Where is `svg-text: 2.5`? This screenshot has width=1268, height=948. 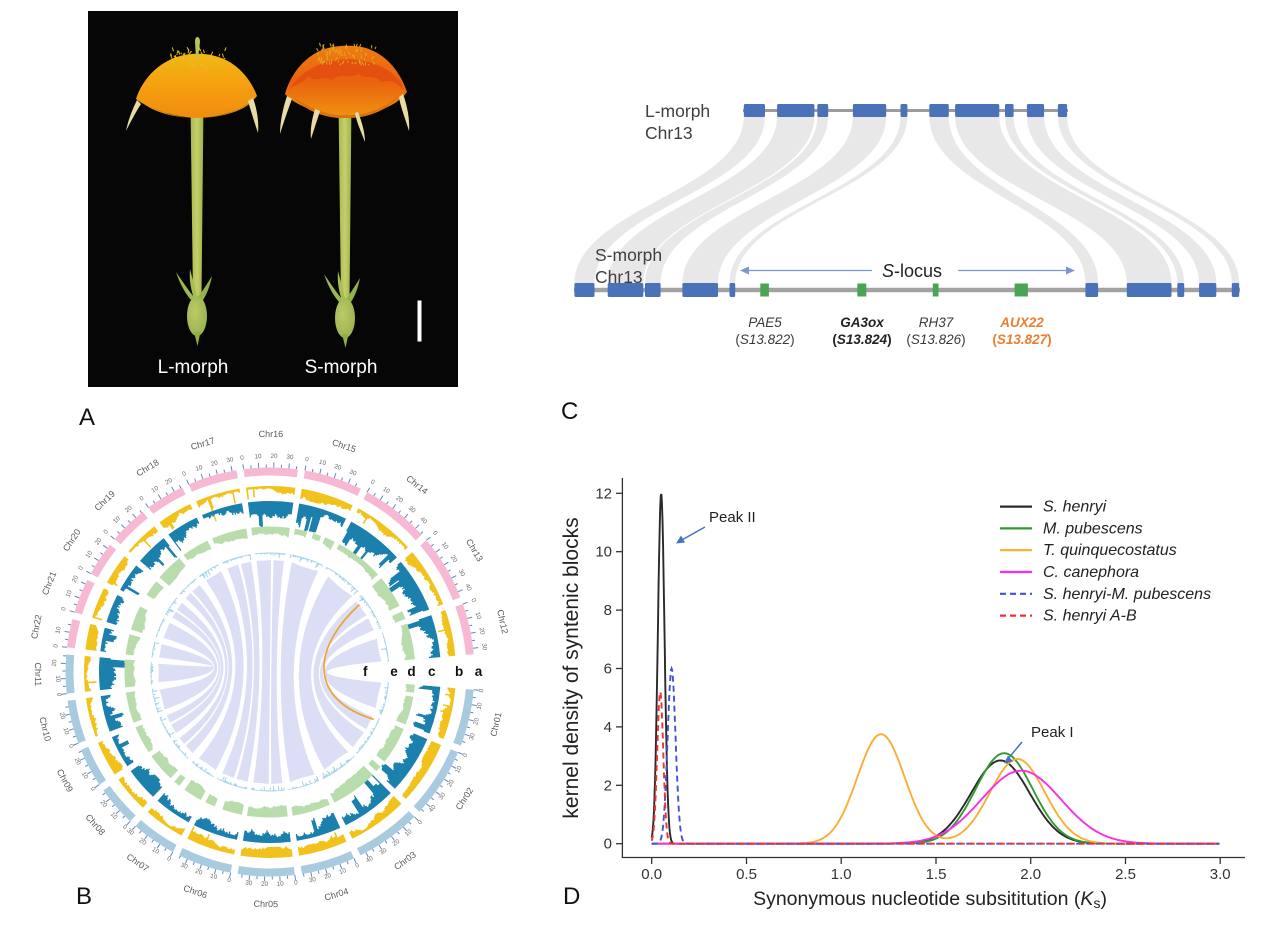 svg-text: 2.5 is located at coordinates (1125, 874).